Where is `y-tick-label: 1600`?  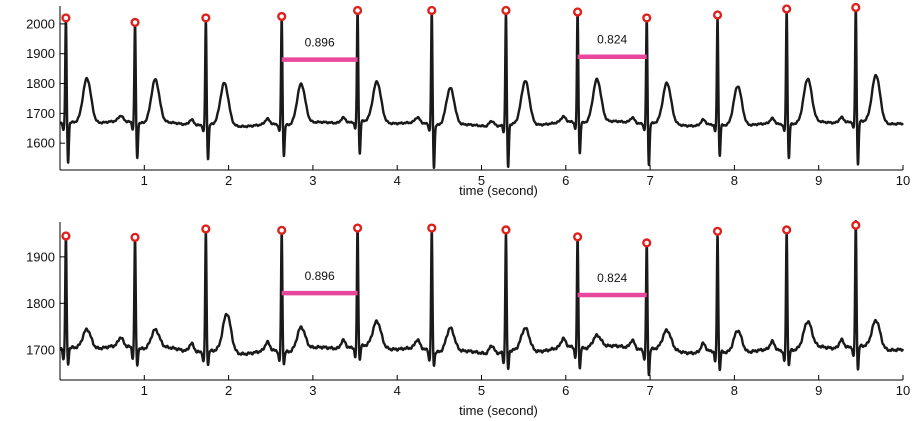
y-tick-label: 1600 is located at coordinates (40, 143).